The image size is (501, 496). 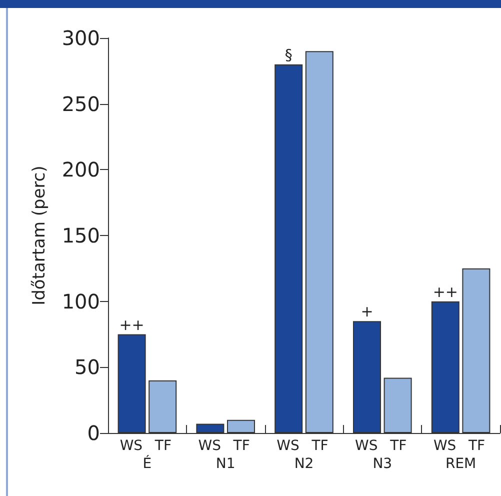 I want to click on y-tick-label: 150, so click(x=81, y=236).